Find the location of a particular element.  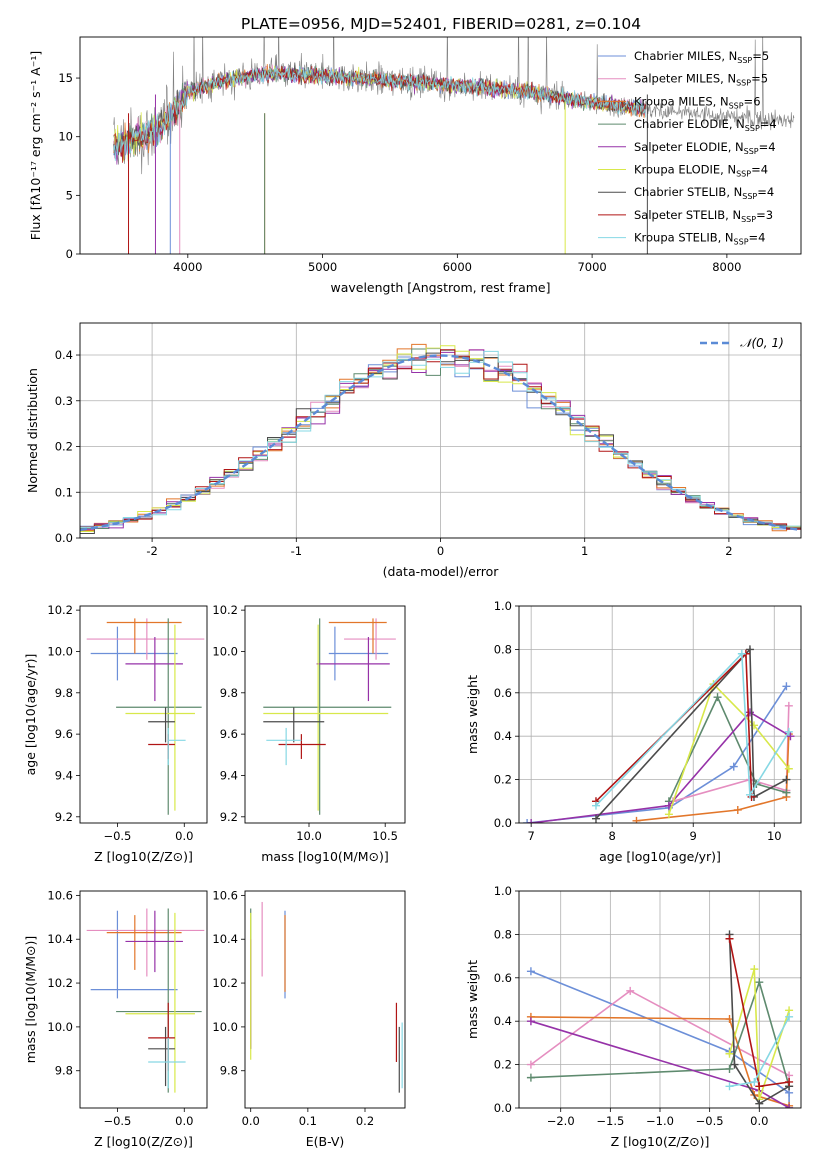

legend-model-name: Kroupa MILES is located at coordinates (673, 101).